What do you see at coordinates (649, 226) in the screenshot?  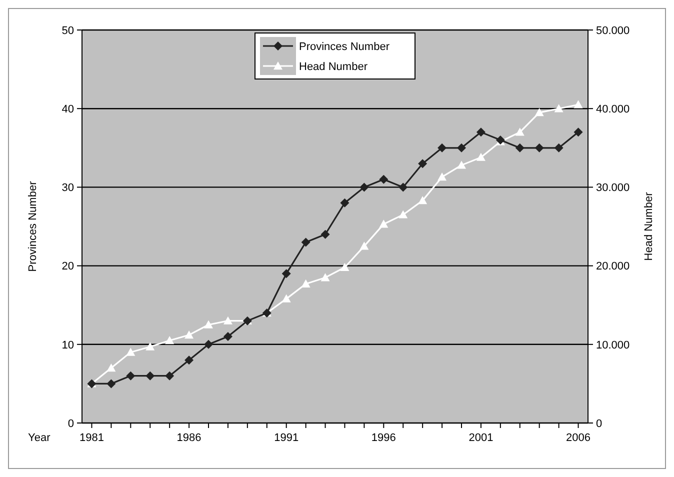 I see `y2-axis-title: Head Number` at bounding box center [649, 226].